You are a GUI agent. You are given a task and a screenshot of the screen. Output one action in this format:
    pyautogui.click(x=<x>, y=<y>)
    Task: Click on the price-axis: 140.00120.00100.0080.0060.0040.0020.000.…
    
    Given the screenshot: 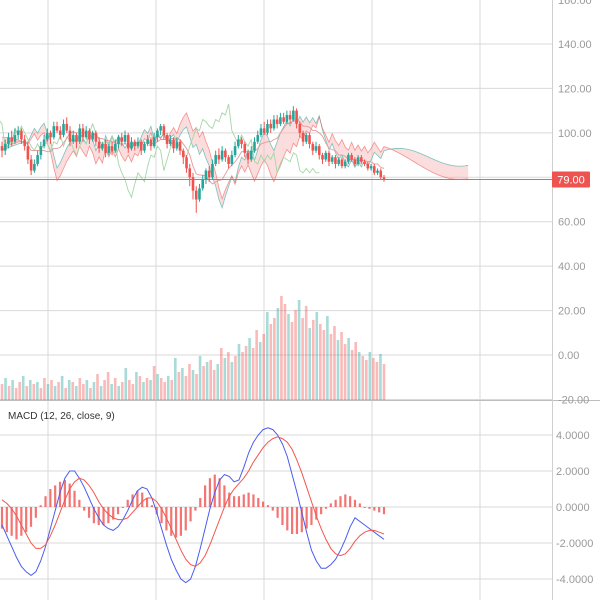 What is the action you would take?
    pyautogui.click(x=575, y=203)
    